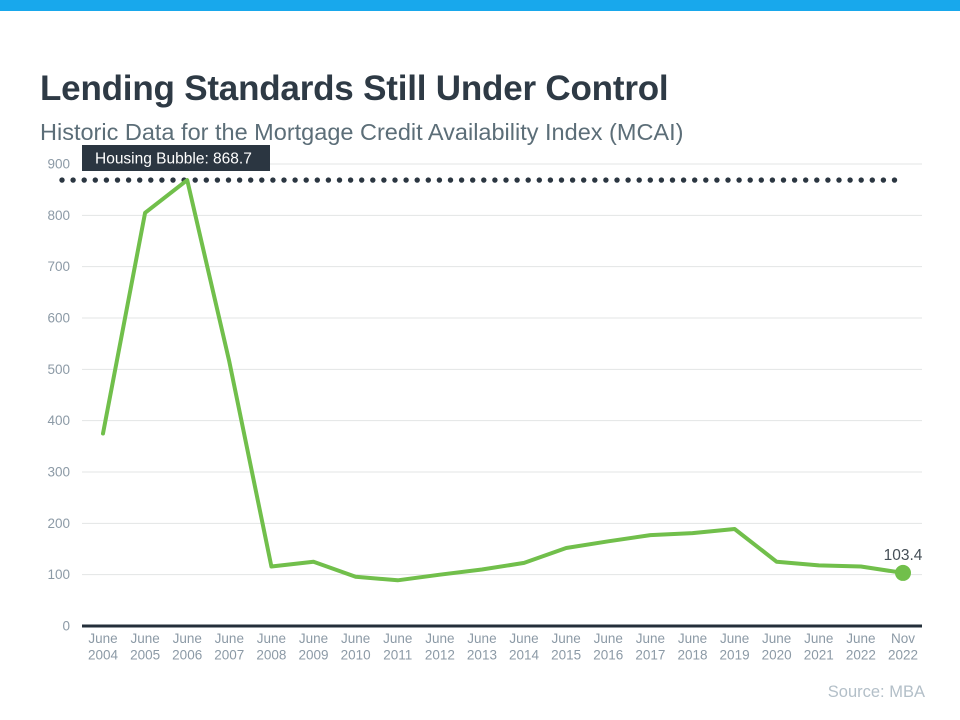  I want to click on housing-bubble-label: Housing Bubble: 868.7, so click(173, 159).